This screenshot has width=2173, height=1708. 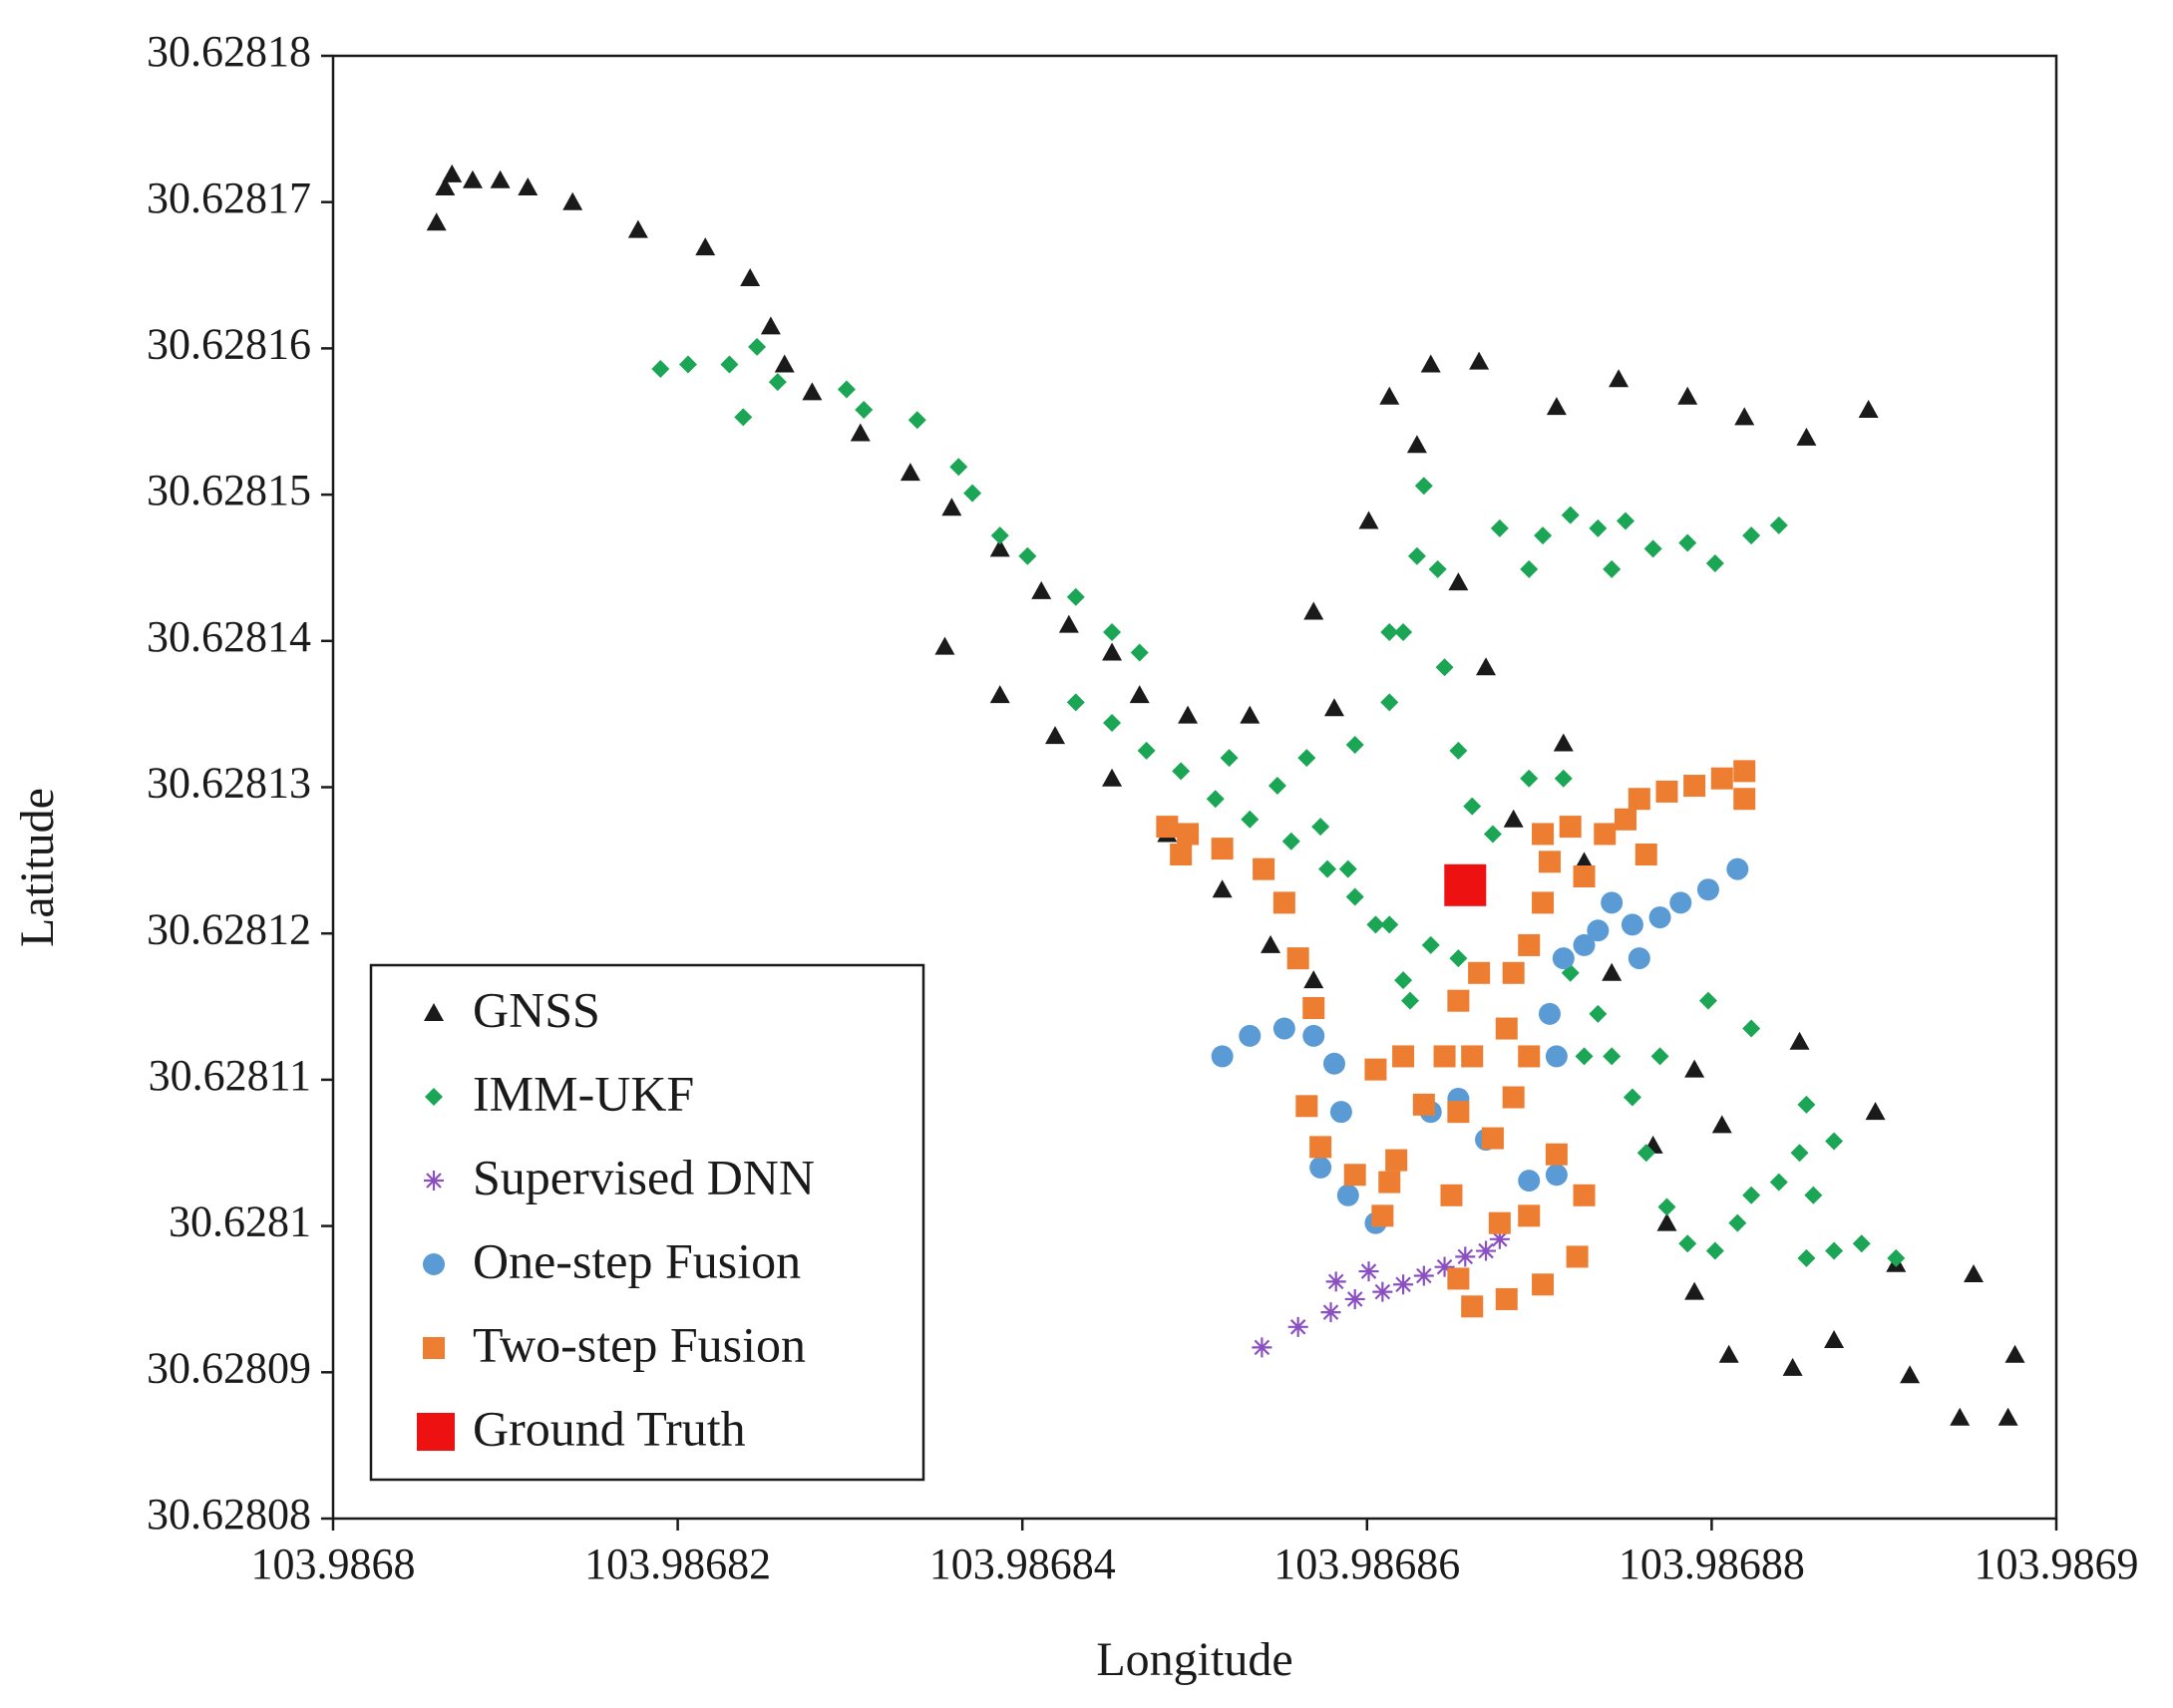 What do you see at coordinates (1022, 1563) in the screenshot?
I see `x-tick-label: 103.98684` at bounding box center [1022, 1563].